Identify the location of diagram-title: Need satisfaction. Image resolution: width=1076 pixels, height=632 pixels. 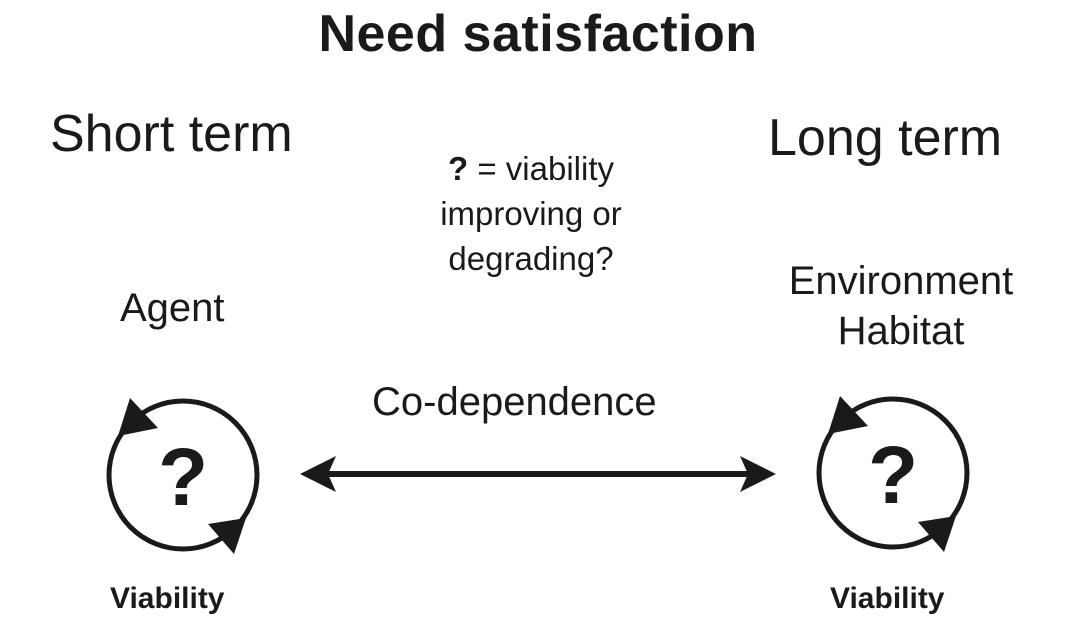
(538, 34).